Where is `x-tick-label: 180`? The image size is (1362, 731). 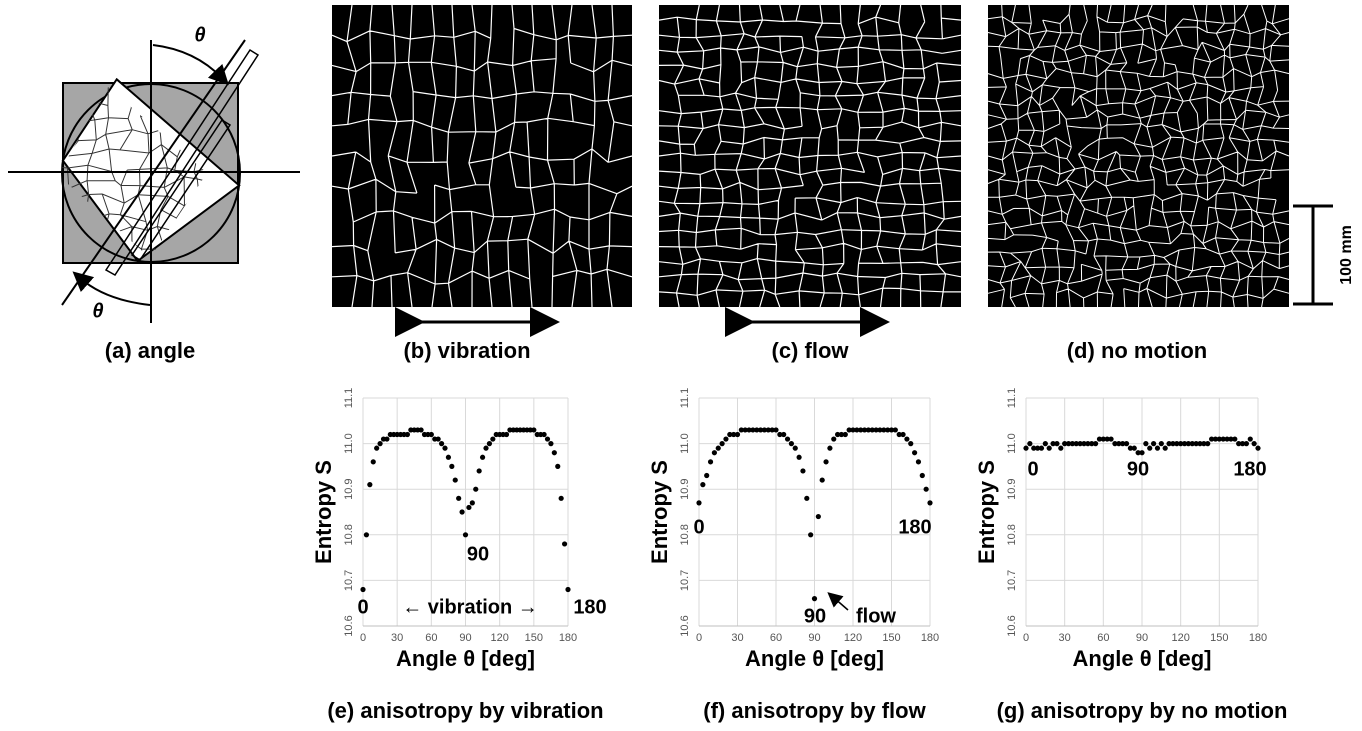
x-tick-label: 180 is located at coordinates (930, 638).